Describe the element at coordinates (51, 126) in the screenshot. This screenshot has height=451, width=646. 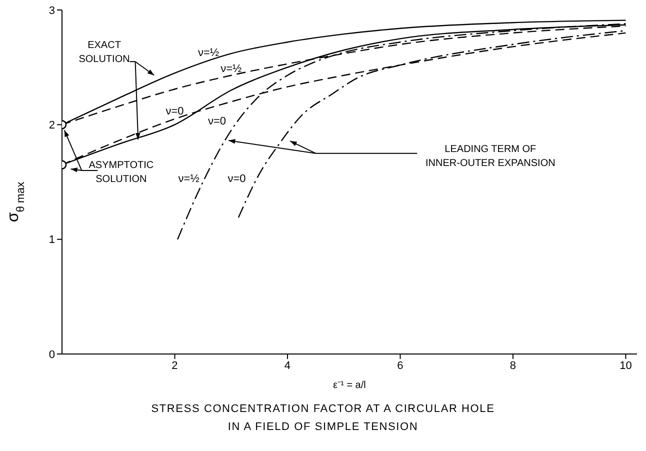
I see `y-tick-label: 2` at that location.